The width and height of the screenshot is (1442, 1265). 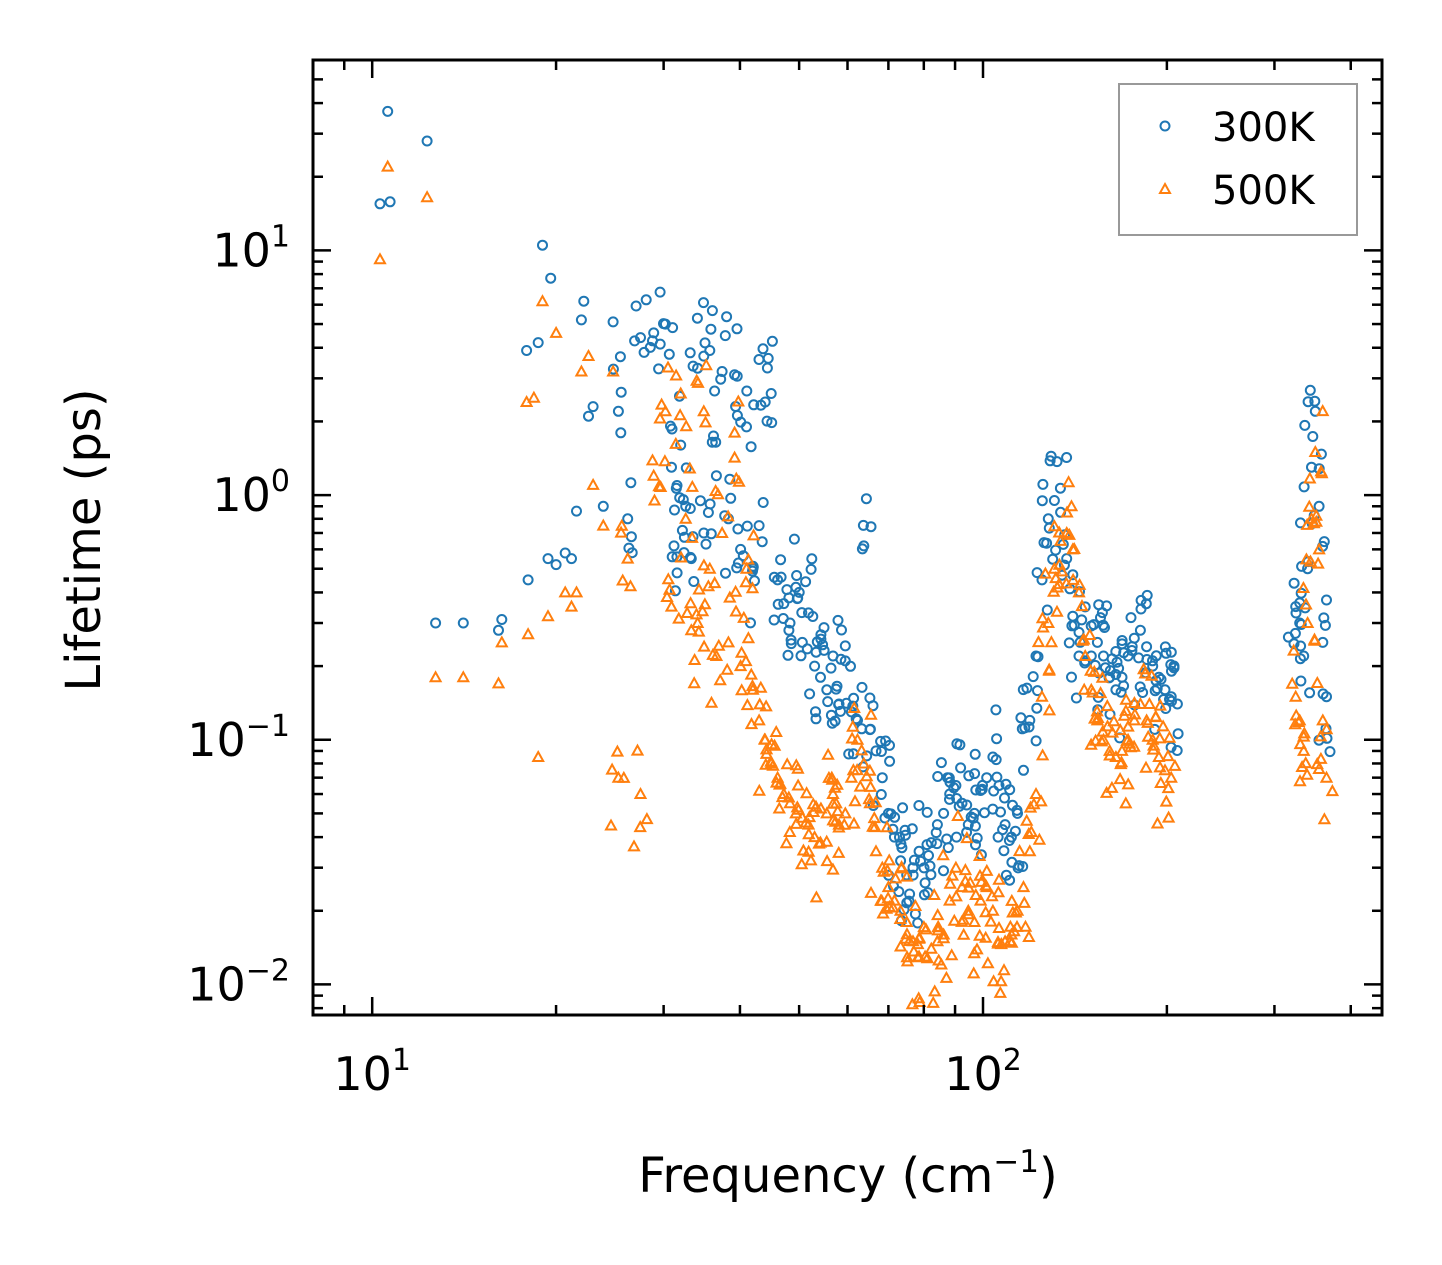 What do you see at coordinates (268, 726) in the screenshot?
I see `y-tick-exponent: −1` at bounding box center [268, 726].